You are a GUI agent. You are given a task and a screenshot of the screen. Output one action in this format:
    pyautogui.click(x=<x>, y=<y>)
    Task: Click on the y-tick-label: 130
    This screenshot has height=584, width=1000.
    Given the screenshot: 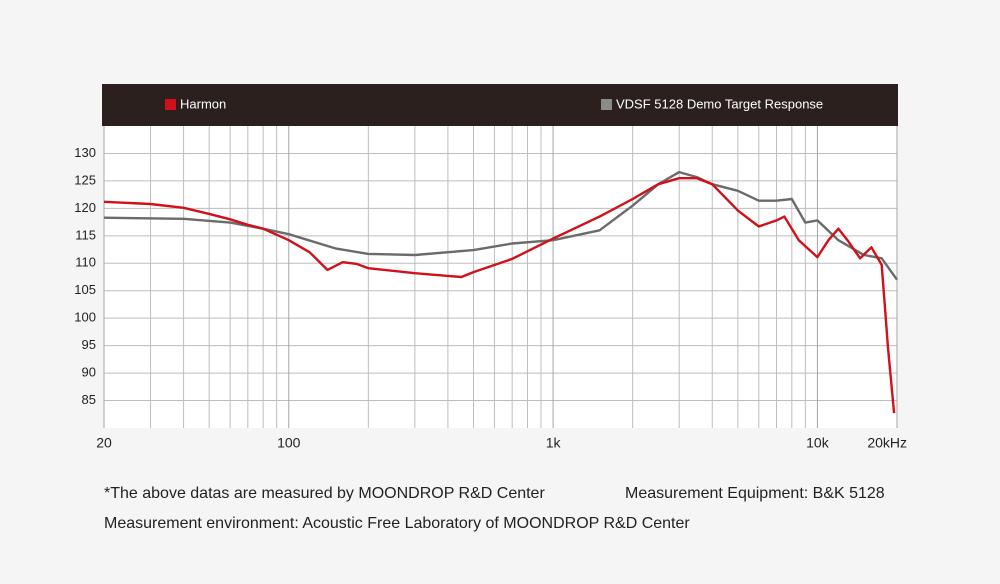 What is the action you would take?
    pyautogui.click(x=85, y=152)
    